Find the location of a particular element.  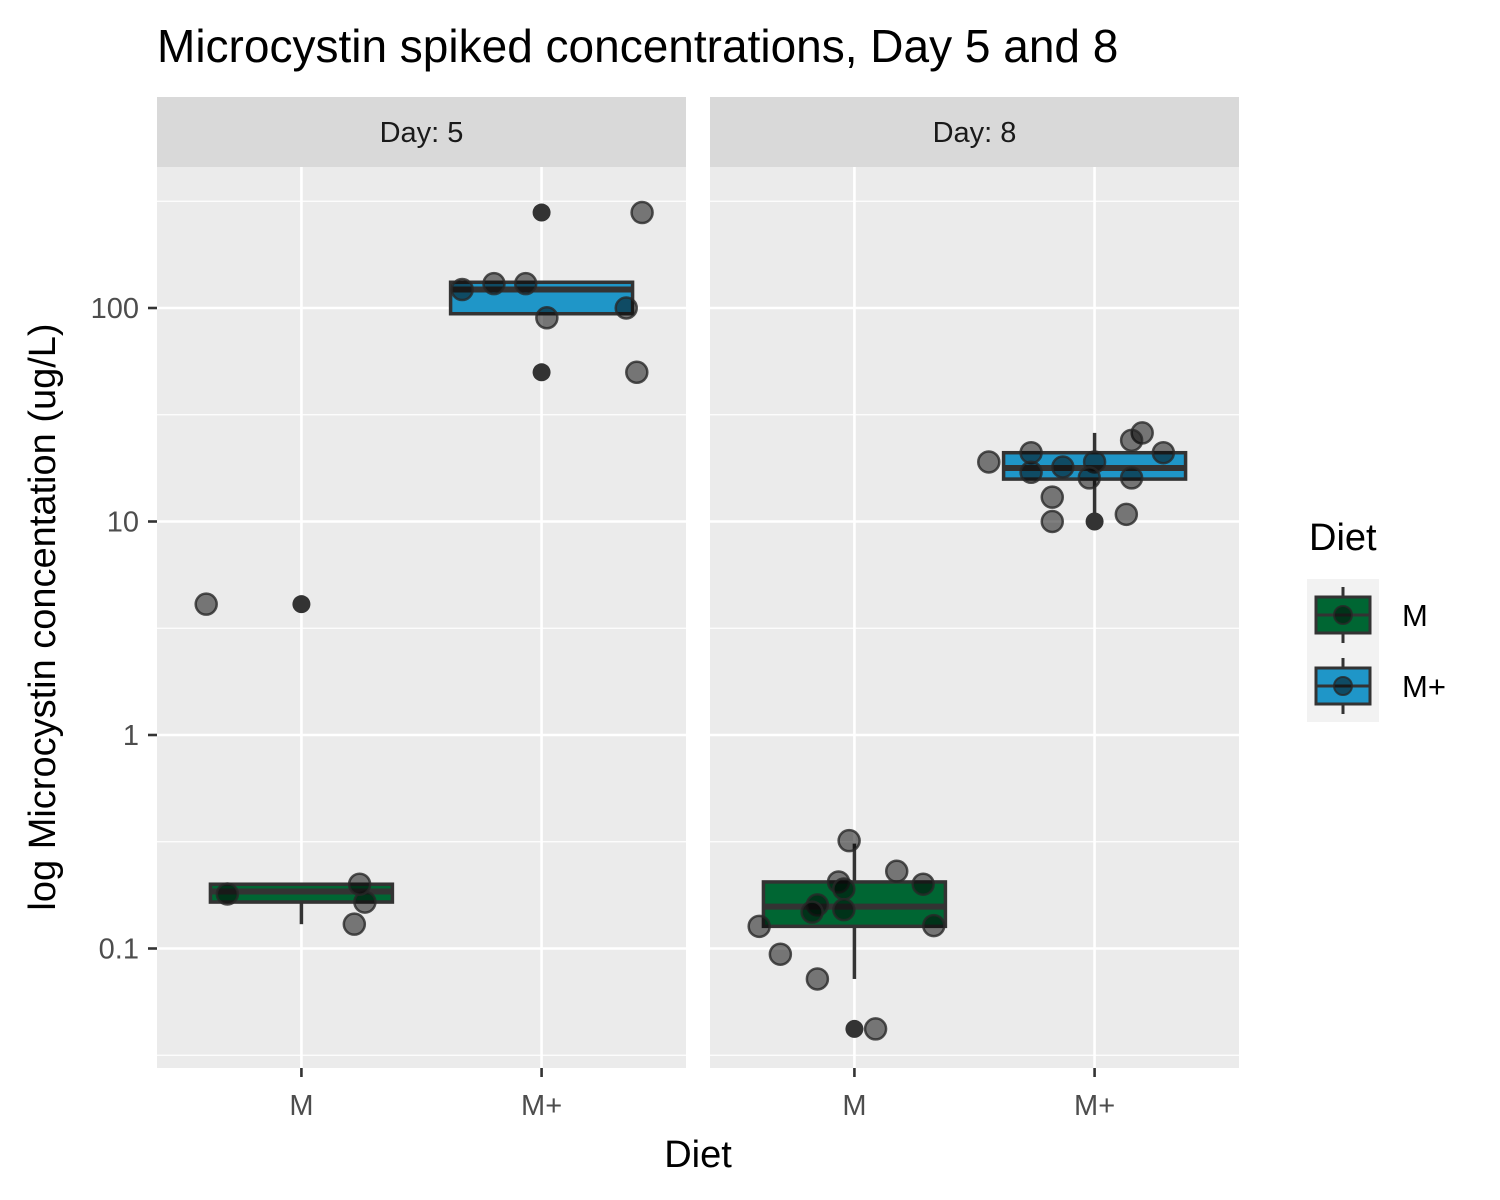

y-tick-label: 100 is located at coordinates (115, 309).